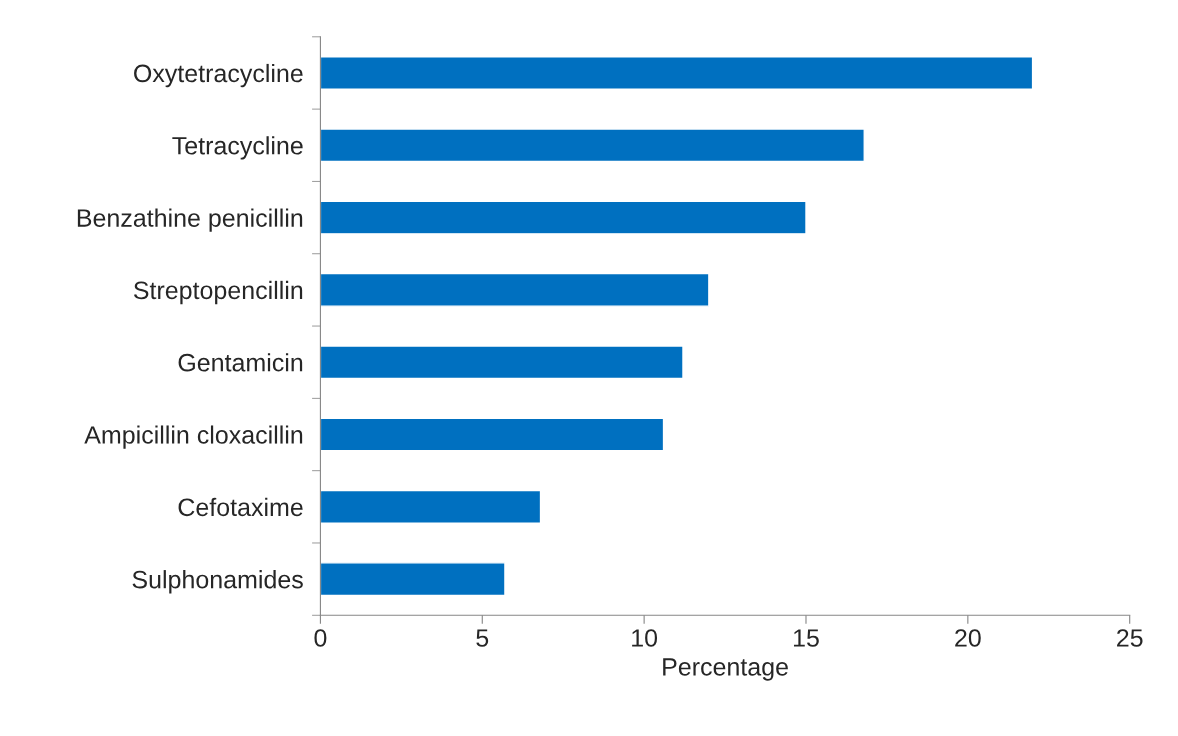 This screenshot has width=1178, height=736. What do you see at coordinates (193, 437) in the screenshot?
I see `y-tick-label: Ampicillin cloxacillin` at bounding box center [193, 437].